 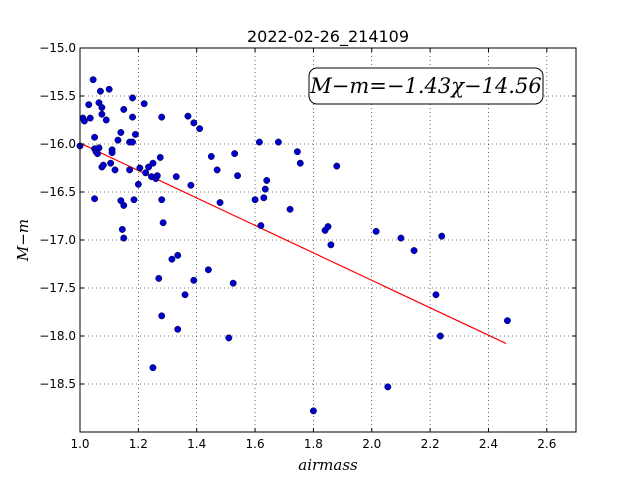 I want to click on x-tick-label: 1.8, so click(x=313, y=444).